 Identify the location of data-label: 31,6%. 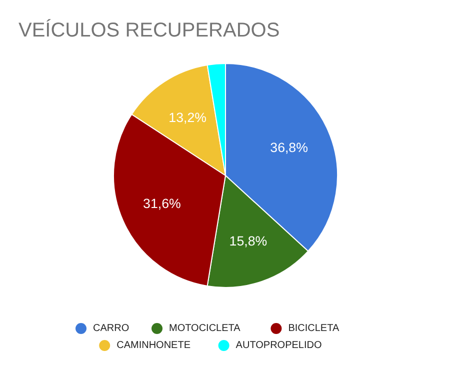
(162, 203).